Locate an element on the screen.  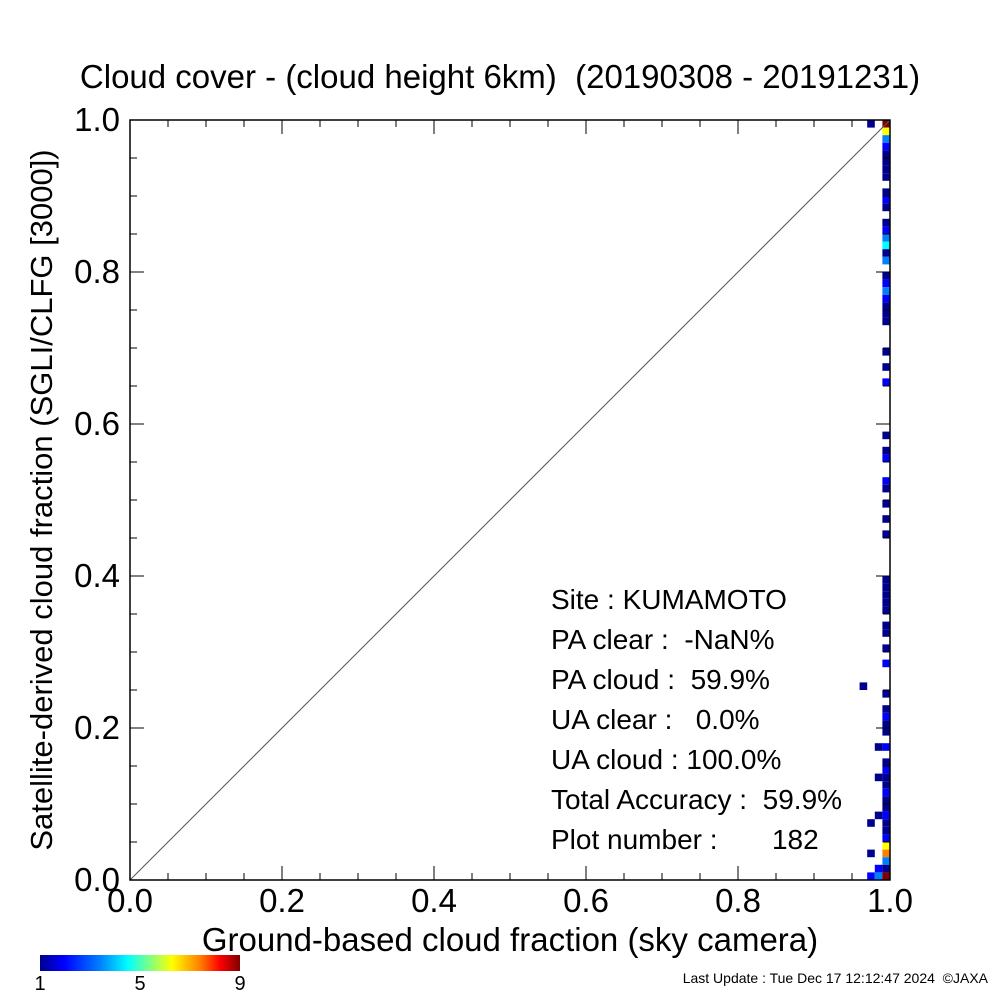
y-tick-label: 0.2 is located at coordinates (97, 727).